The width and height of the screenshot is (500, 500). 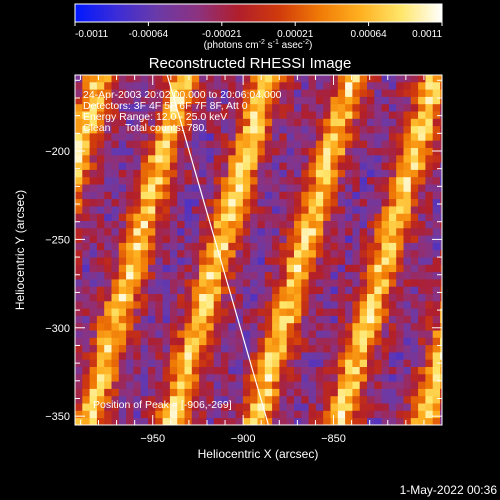 What do you see at coordinates (92, 34) in the screenshot?
I see `colorbar-tick-label: -0.0011` at bounding box center [92, 34].